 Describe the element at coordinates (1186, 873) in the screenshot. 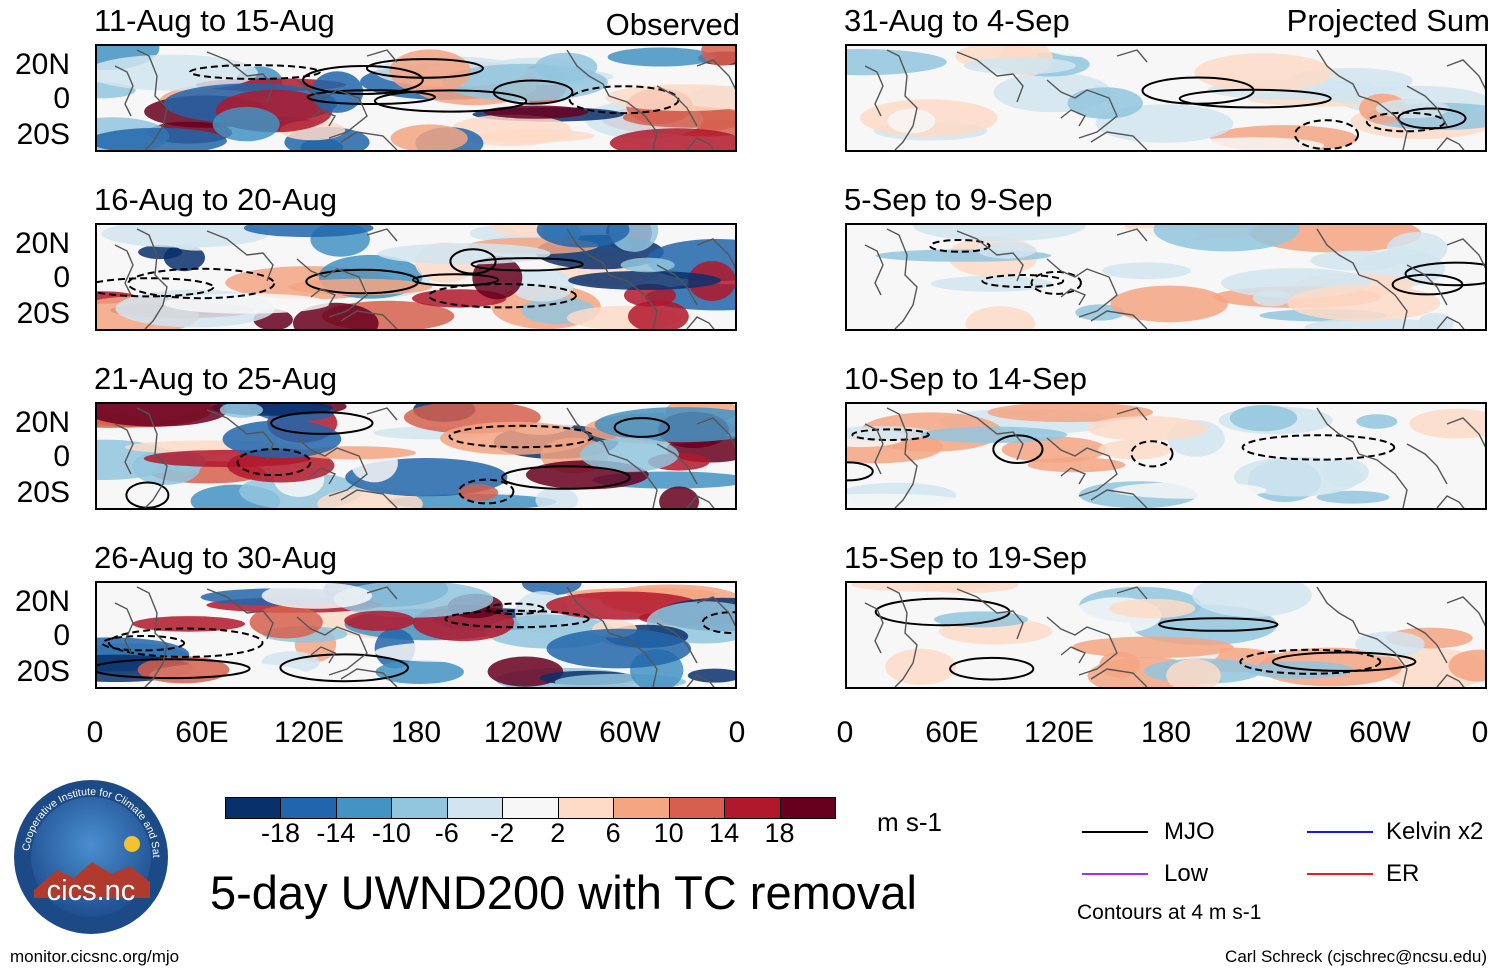

I see `legend-low-label: Low` at that location.